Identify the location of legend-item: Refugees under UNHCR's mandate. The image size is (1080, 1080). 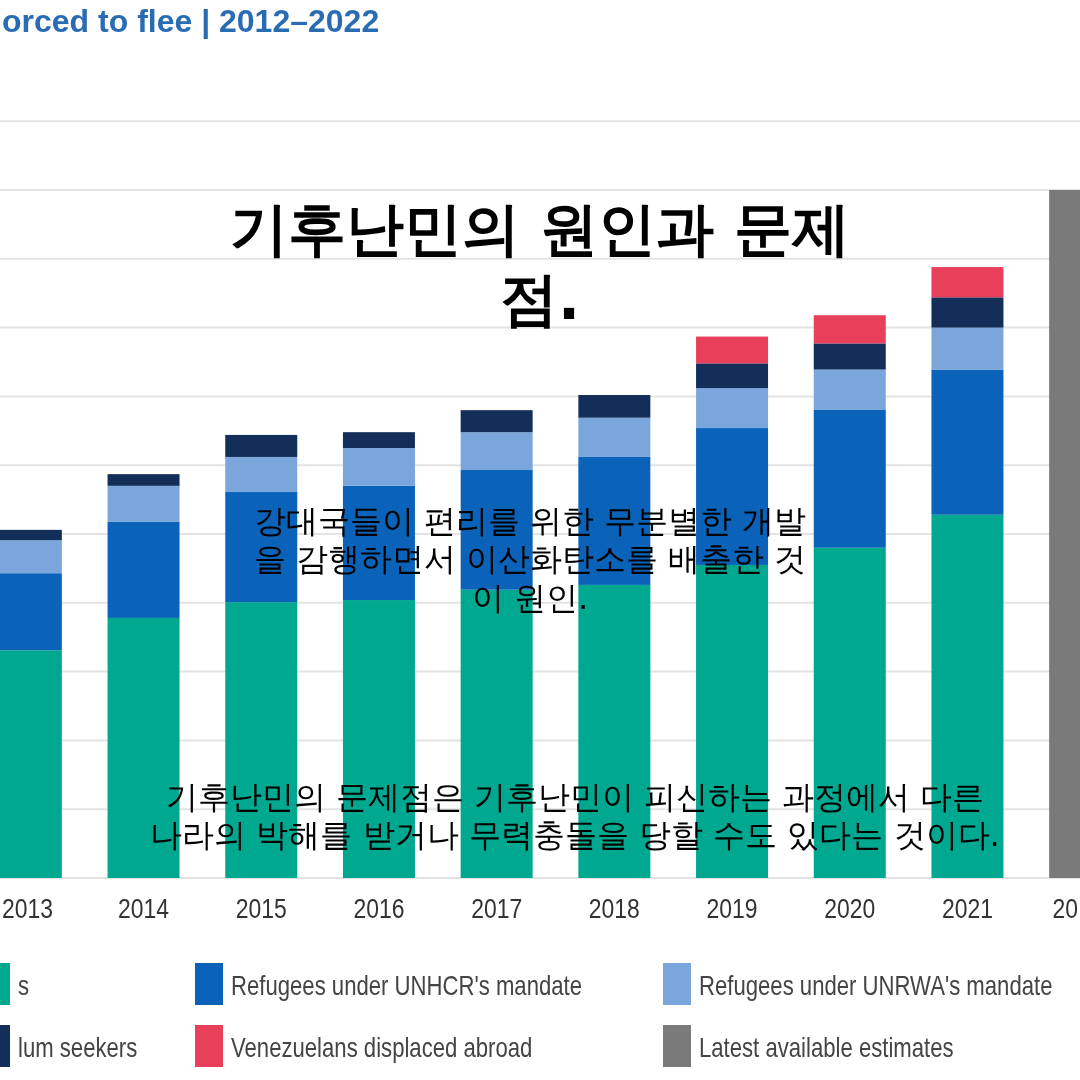
(388, 984).